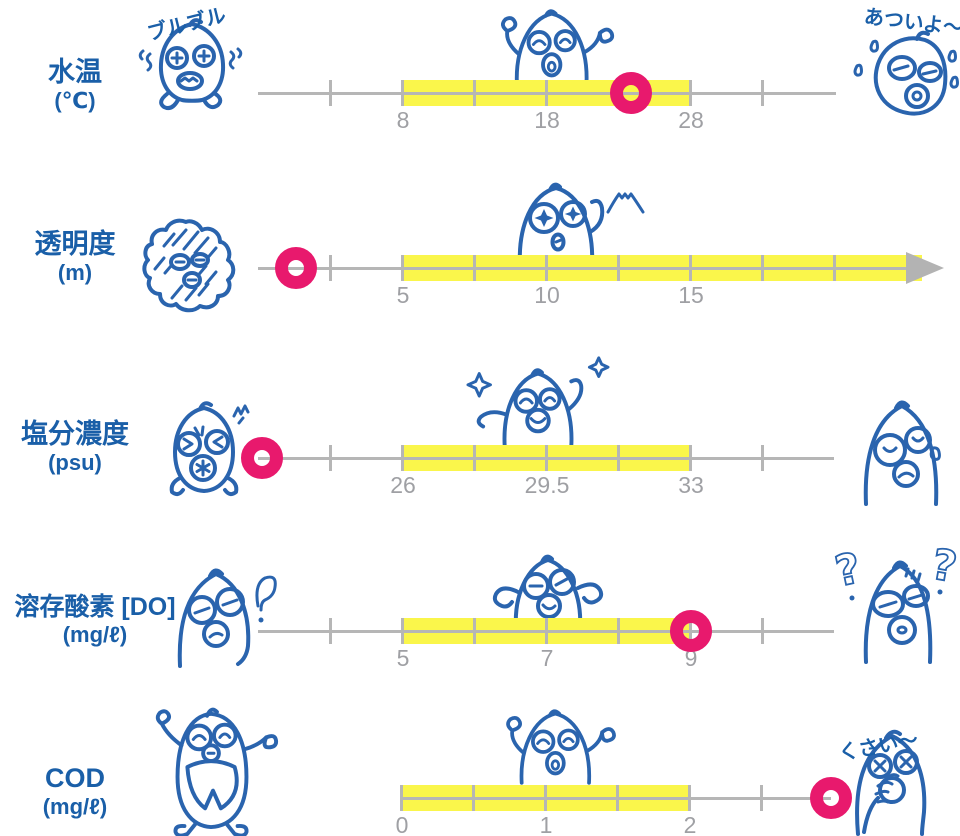 The width and height of the screenshot is (960, 836). What do you see at coordinates (538, 402) in the screenshot?
I see `character-joyful-sparkles-icon` at bounding box center [538, 402].